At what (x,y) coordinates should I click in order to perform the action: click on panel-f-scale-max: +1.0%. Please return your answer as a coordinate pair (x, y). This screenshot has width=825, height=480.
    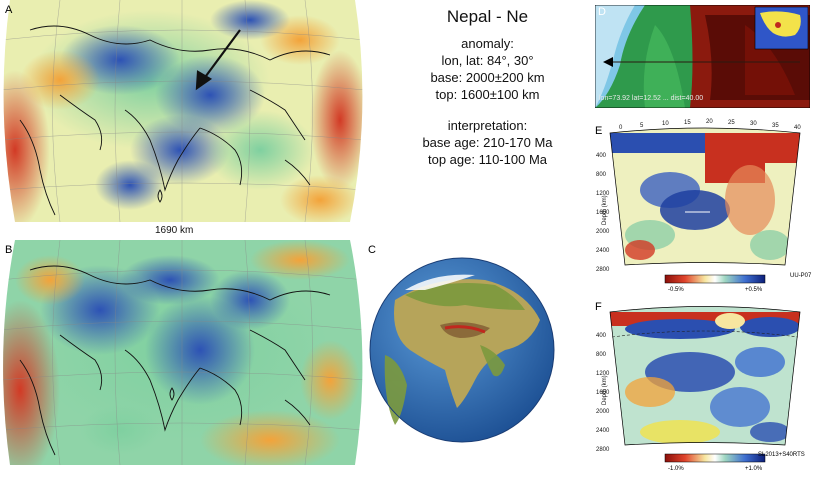
    Looking at the image, I should click on (754, 469).